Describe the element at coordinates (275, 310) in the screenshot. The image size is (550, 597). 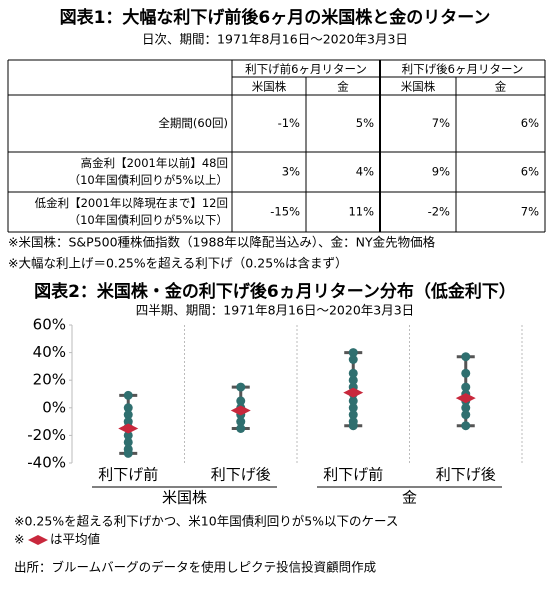
I see `chart-subtitle: 四半期、期間：1971年8月16日～2020年3月3日` at that location.